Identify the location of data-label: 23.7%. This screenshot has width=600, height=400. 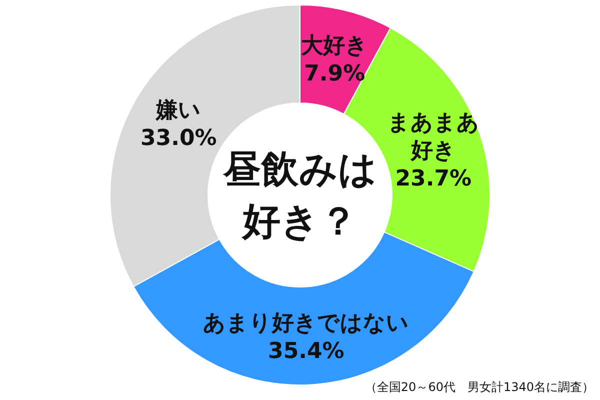
(433, 179).